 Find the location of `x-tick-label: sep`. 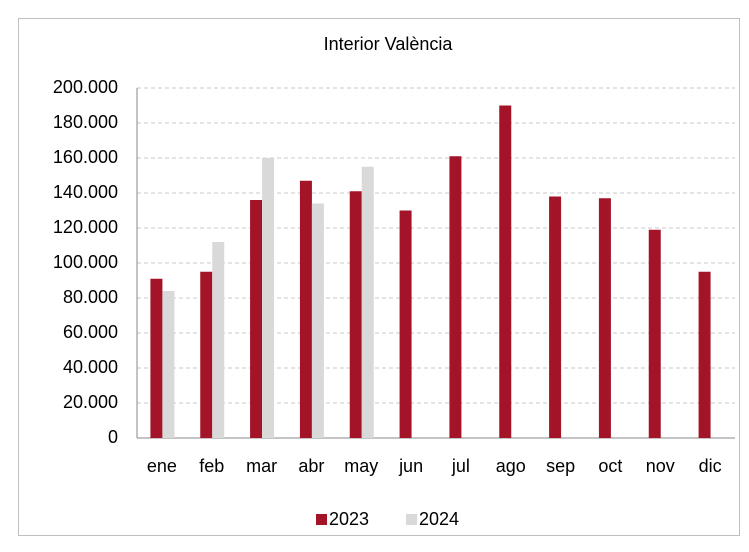

x-tick-label: sep is located at coordinates (560, 466).